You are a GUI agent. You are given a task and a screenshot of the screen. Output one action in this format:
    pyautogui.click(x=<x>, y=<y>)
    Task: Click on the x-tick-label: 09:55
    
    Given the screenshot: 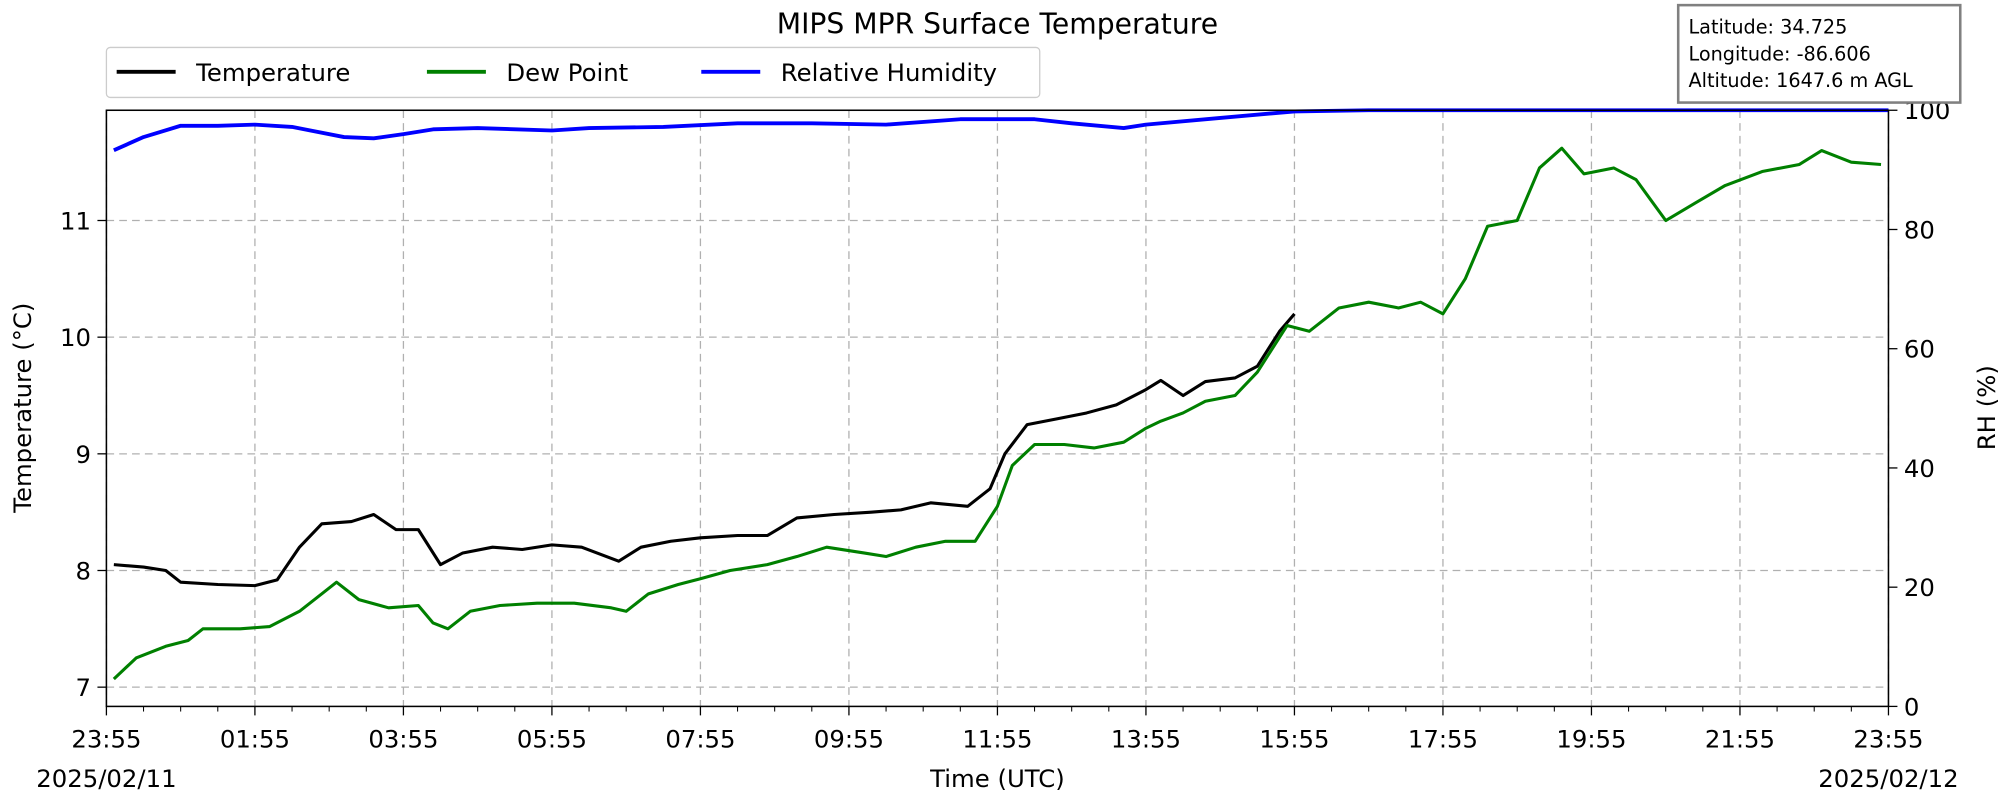 What is the action you would take?
    pyautogui.click(x=849, y=738)
    